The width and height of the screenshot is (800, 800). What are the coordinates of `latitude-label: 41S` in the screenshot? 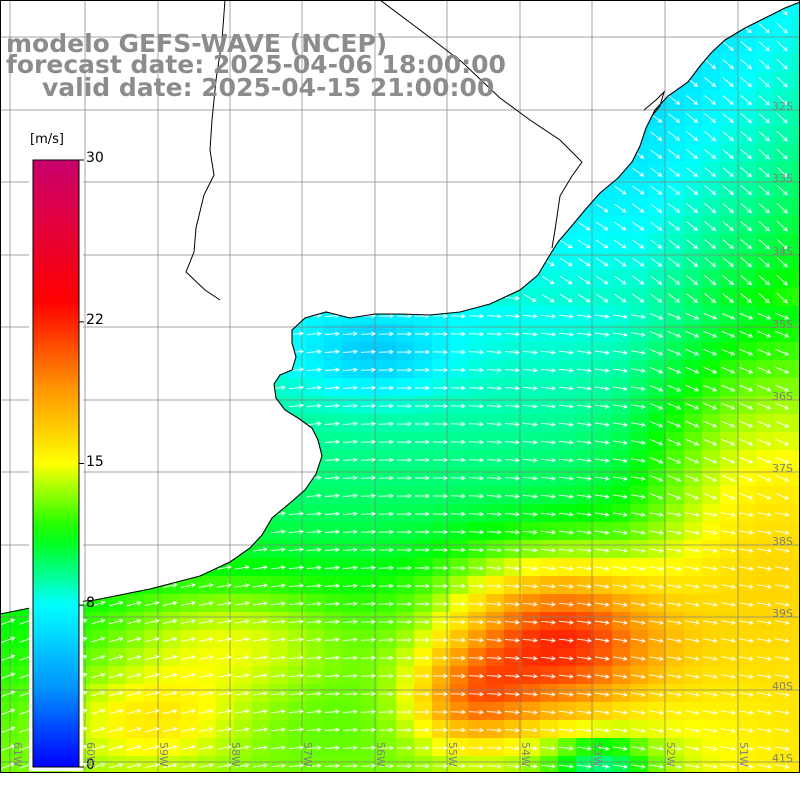 It's located at (782, 758).